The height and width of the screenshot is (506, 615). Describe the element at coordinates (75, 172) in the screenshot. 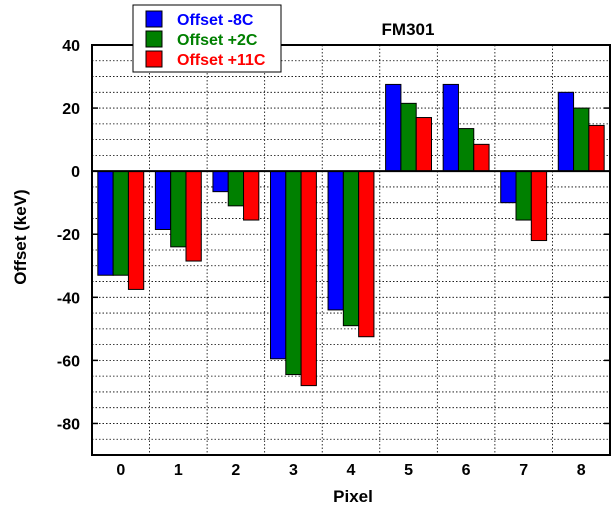

I see `y-tick-label: 0` at that location.